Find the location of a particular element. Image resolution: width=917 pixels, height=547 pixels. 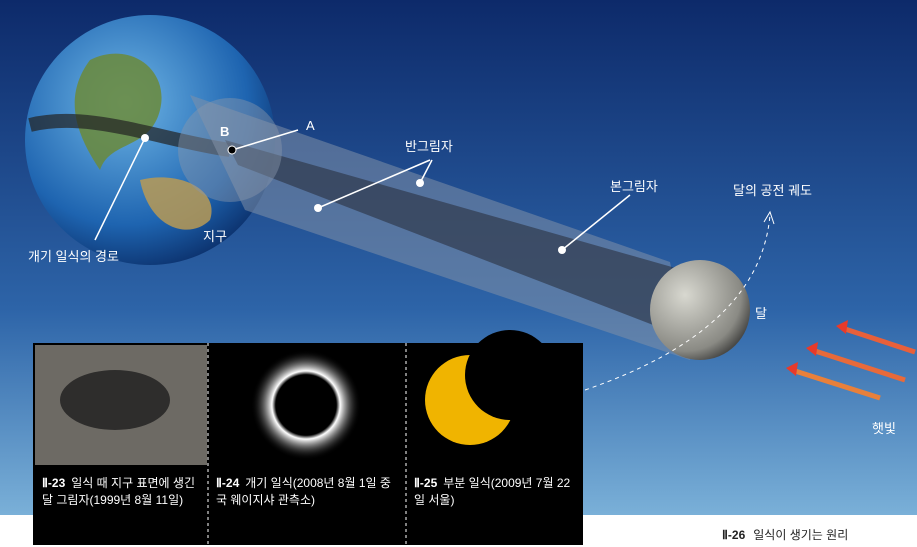

photo-caption: Ⅱ-25 부분 일식(2009년 7월 22일 서울) is located at coordinates (494, 492).